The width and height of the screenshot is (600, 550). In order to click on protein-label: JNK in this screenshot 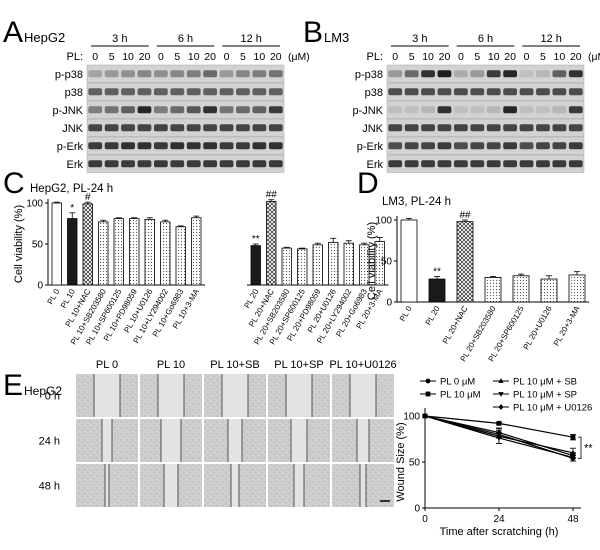, I will do `click(72, 129)`.